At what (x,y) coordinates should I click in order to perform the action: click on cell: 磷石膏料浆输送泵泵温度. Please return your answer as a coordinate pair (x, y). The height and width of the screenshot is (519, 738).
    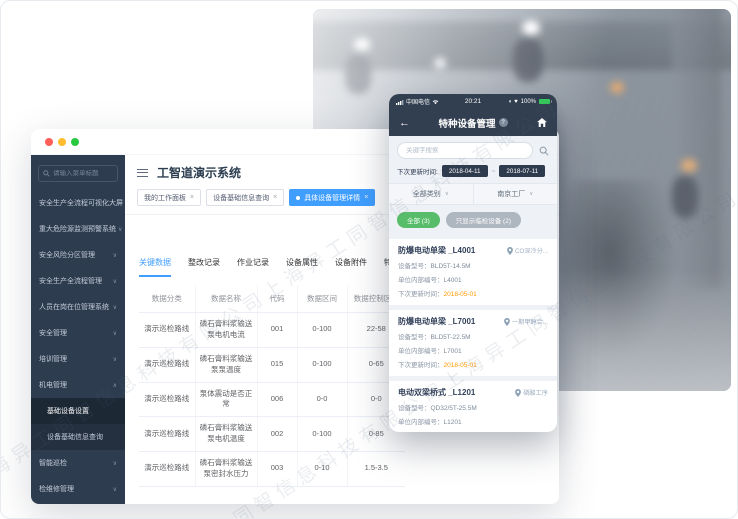
    Looking at the image, I should click on (226, 365).